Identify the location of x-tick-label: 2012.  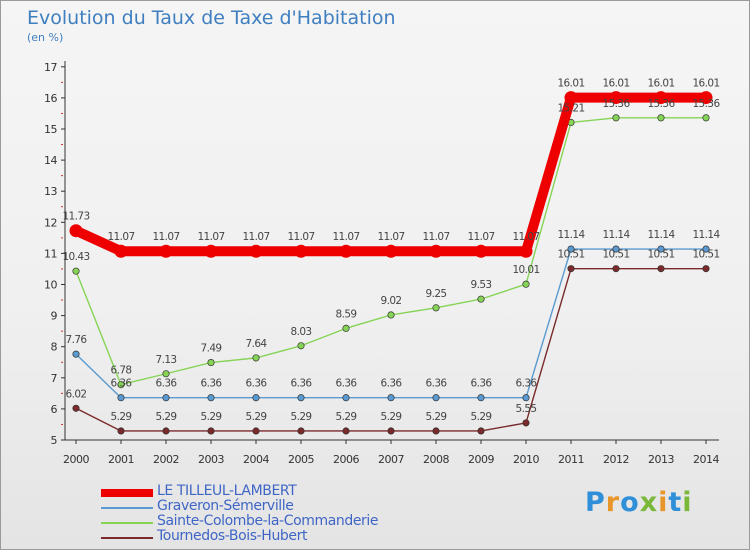
(616, 459).